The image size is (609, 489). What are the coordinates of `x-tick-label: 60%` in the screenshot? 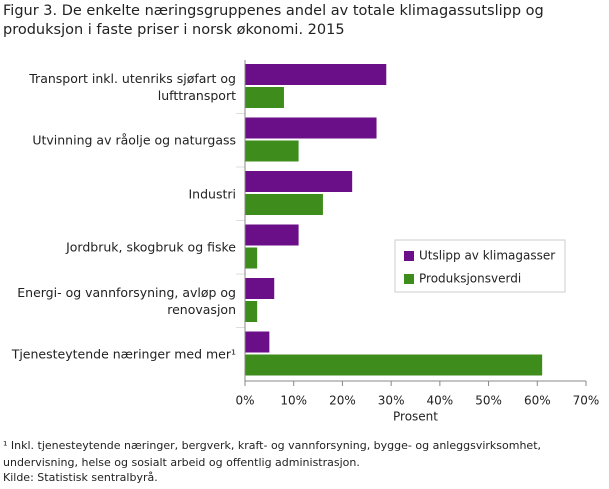 It's located at (537, 401).